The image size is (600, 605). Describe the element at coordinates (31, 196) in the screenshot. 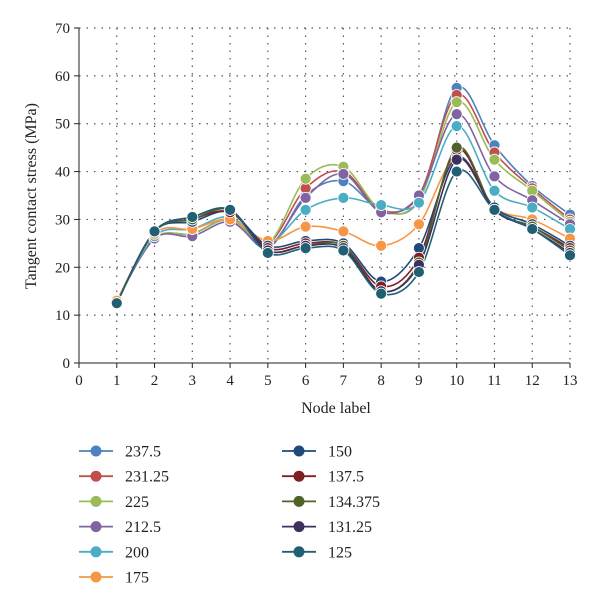

I see `y-axis-label: Tangent contact stress (MPa)` at that location.